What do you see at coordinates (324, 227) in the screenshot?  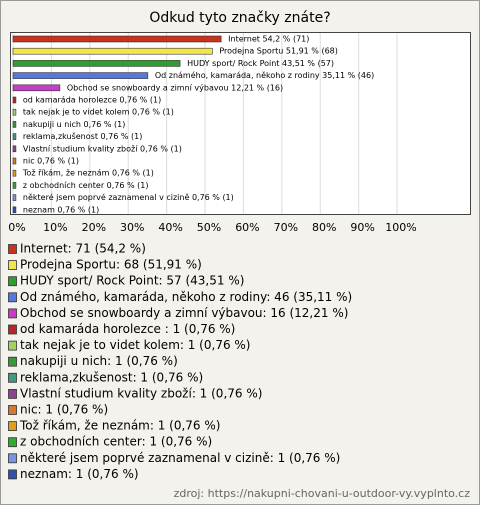 I see `x-tick-label: 80%` at bounding box center [324, 227].